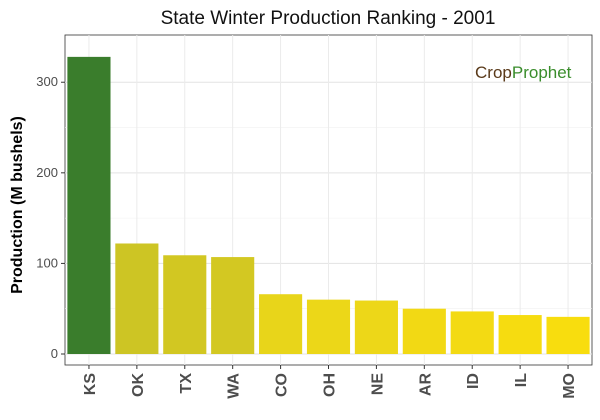 Image resolution: width=600 pixels, height=420 pixels. What do you see at coordinates (233, 305) in the screenshot?
I see `bar-wa` at bounding box center [233, 305].